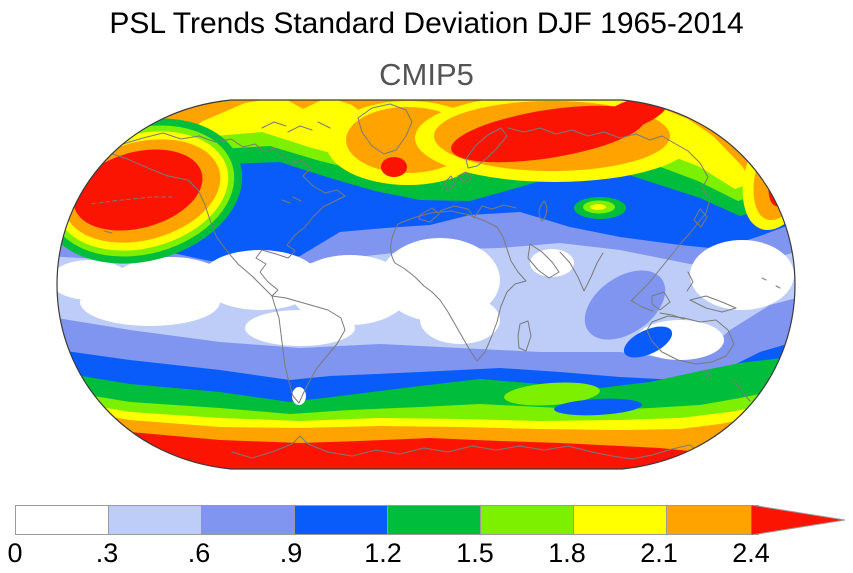  Describe the element at coordinates (150, 302) in the screenshot. I see `white-min-pac2` at that location.